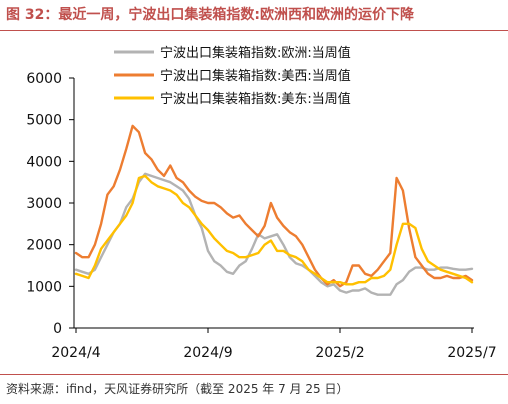  I want to click on legend-label: 宁波出口集装箱指数:美东:当周值, so click(255, 99).